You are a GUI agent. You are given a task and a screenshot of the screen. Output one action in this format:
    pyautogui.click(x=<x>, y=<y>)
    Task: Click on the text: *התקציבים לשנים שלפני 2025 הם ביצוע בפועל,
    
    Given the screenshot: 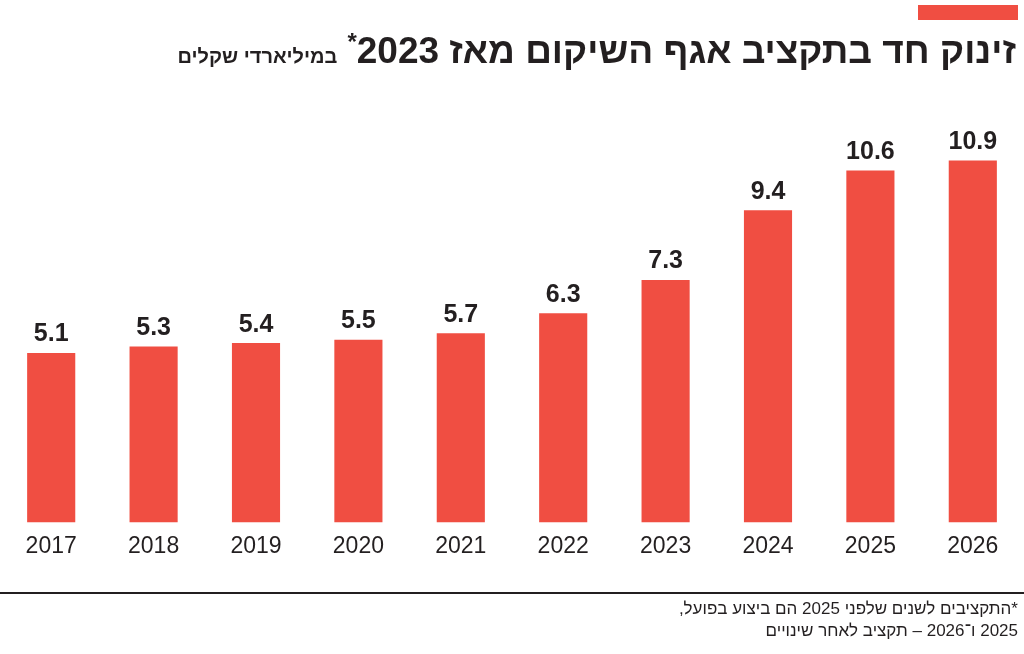 What is the action you would take?
    pyautogui.click(x=848, y=609)
    